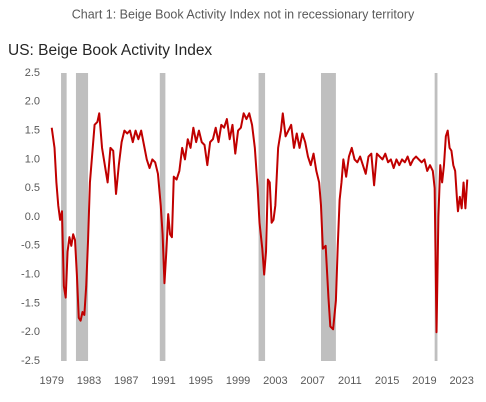 This screenshot has width=486, height=402. I want to click on x-tick-label: 1991, so click(163, 381).